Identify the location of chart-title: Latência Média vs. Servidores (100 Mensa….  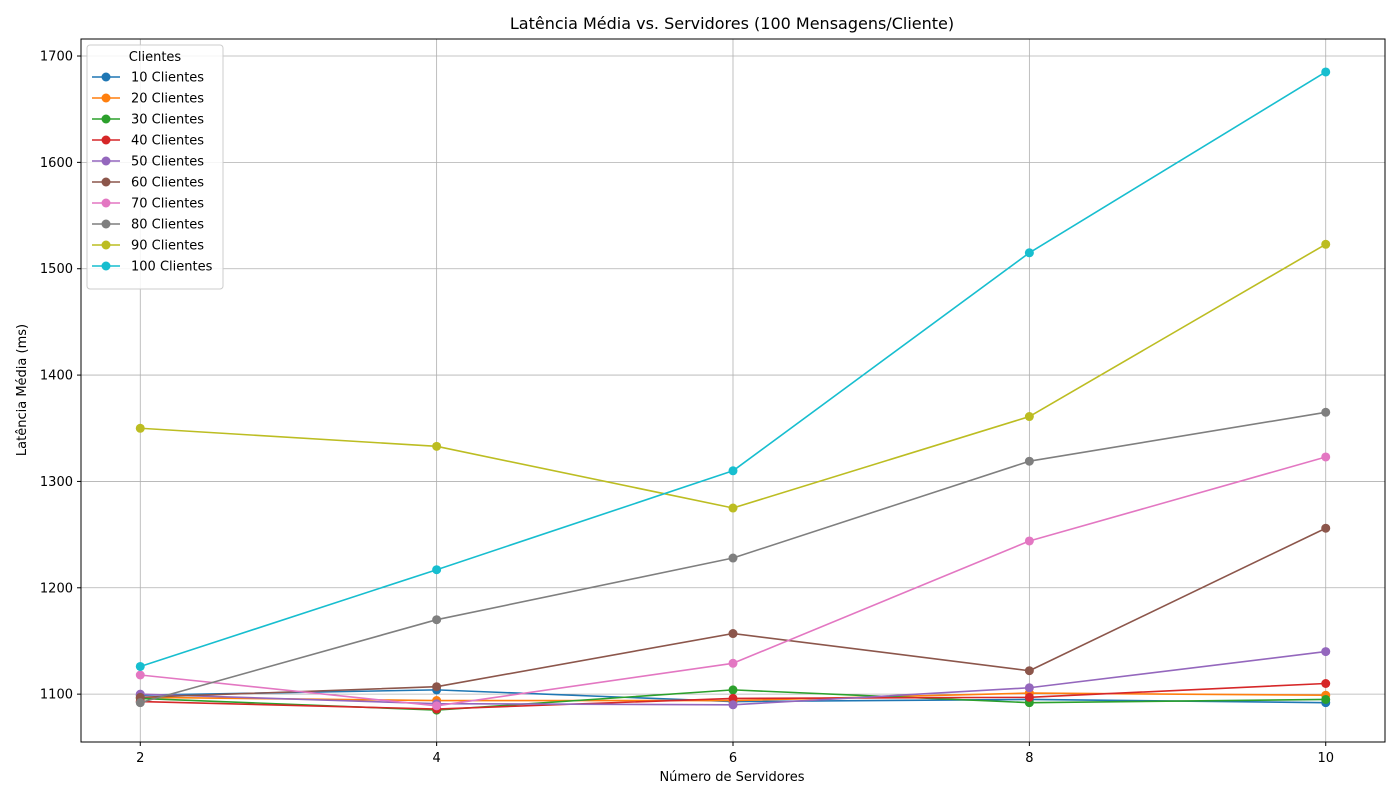
(732, 23).